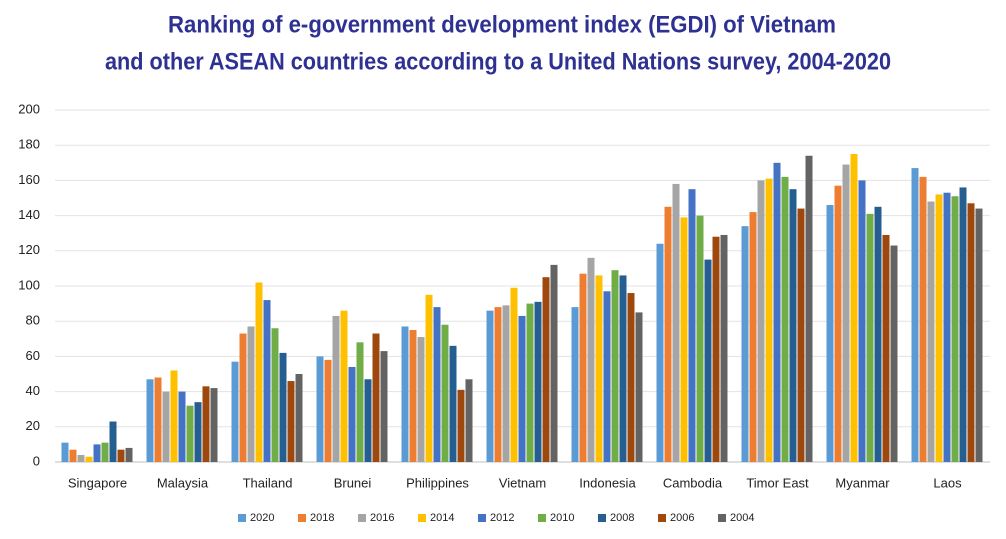 This screenshot has width=1006, height=539. Describe the element at coordinates (268, 482) in the screenshot. I see `x-tick-label: Thailand` at that location.